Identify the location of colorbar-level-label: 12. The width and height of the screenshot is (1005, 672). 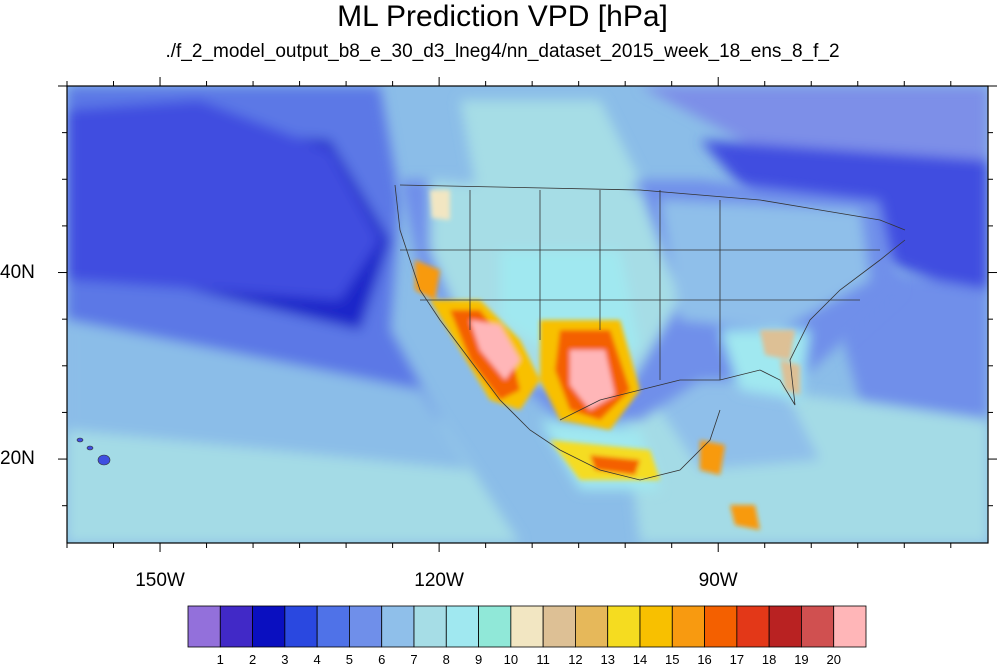
(575, 659).